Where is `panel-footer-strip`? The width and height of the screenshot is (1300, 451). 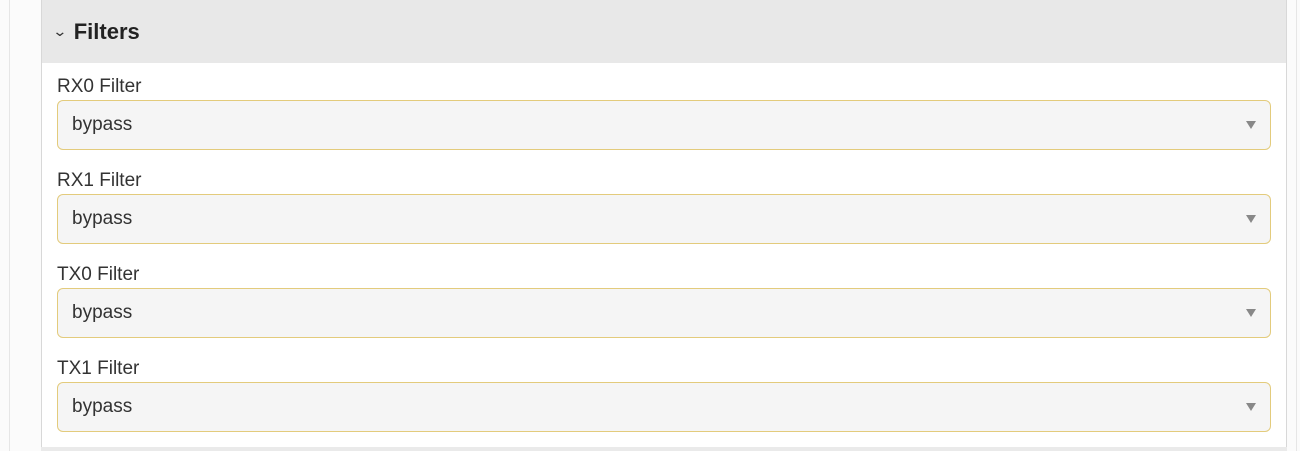 panel-footer-strip is located at coordinates (664, 449).